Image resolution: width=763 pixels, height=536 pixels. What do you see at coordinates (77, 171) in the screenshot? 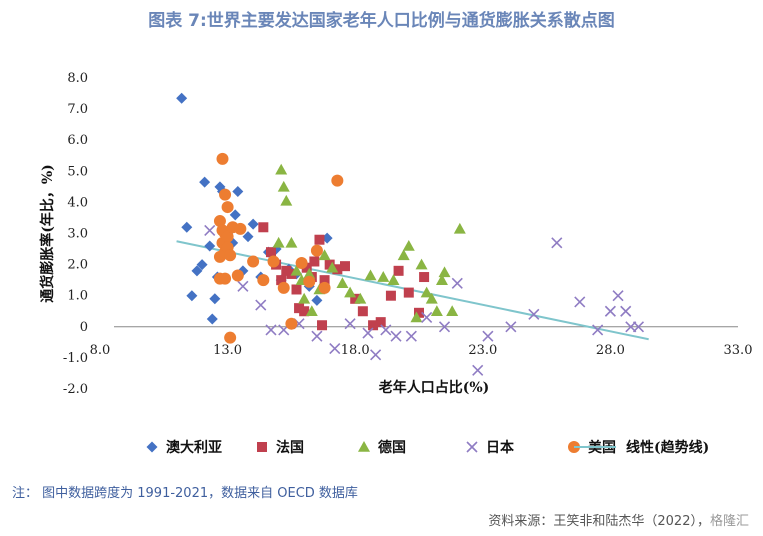
I see `y-tick-label: 5.0` at bounding box center [77, 171].